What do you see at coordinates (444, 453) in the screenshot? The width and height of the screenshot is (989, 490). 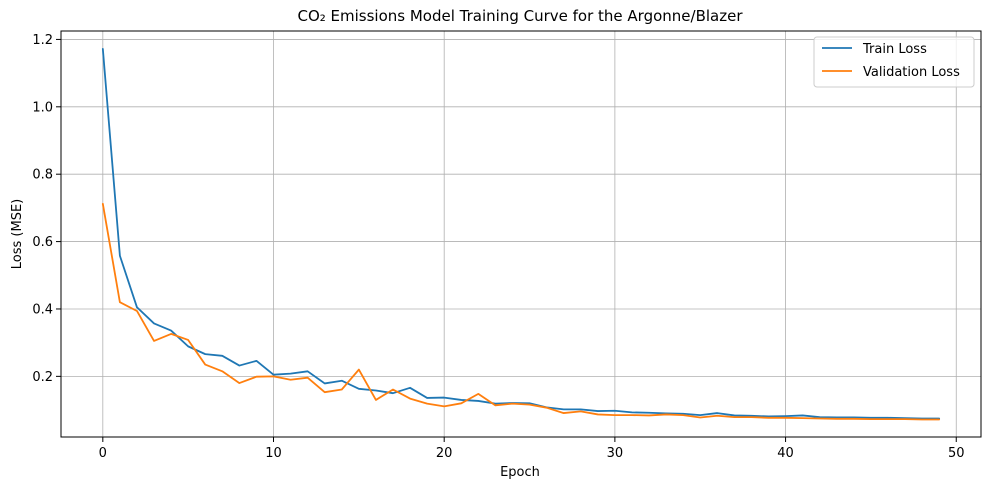 I see `x-tick-label: 20` at bounding box center [444, 453].